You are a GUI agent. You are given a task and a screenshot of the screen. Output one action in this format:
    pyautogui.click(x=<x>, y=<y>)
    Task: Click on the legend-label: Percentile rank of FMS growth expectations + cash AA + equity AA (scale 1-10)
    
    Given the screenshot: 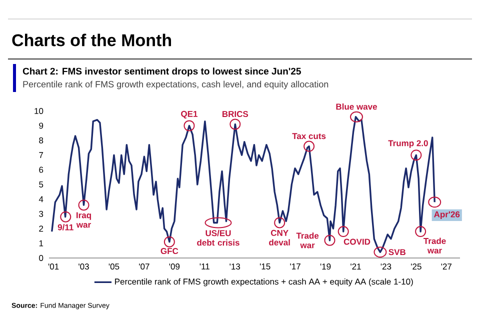 What is the action you would take?
    pyautogui.click(x=264, y=282)
    